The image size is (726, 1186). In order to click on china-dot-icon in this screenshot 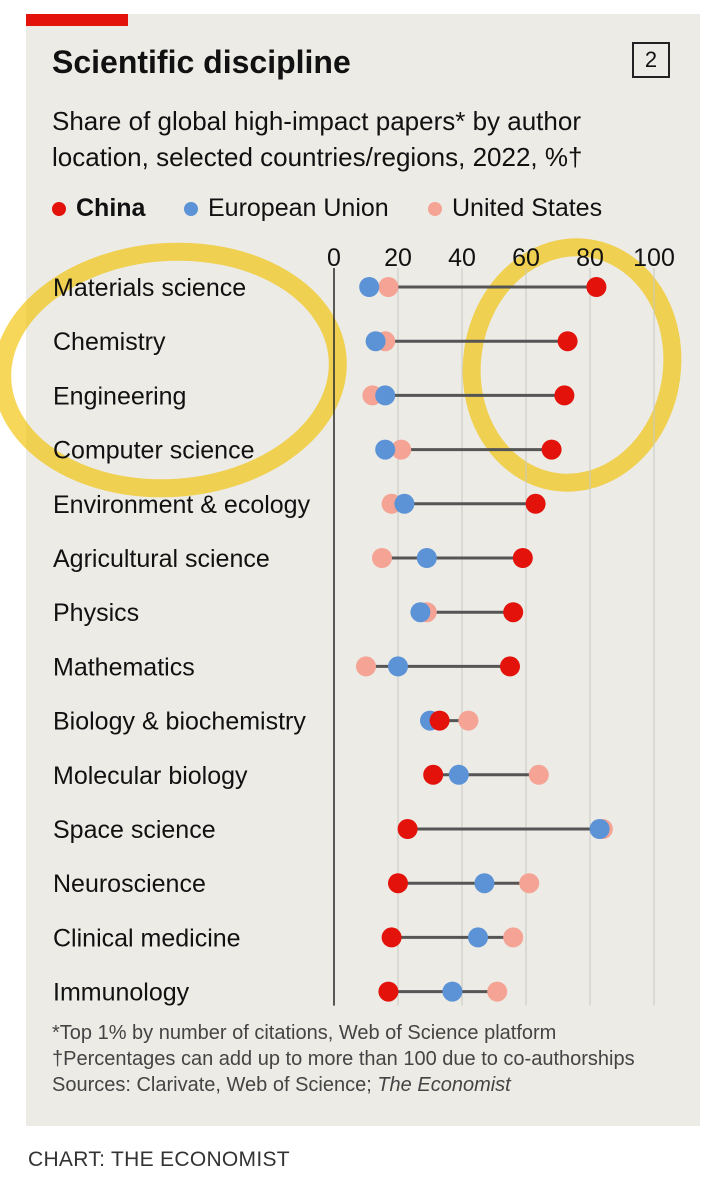, I will do `click(59, 208)`.